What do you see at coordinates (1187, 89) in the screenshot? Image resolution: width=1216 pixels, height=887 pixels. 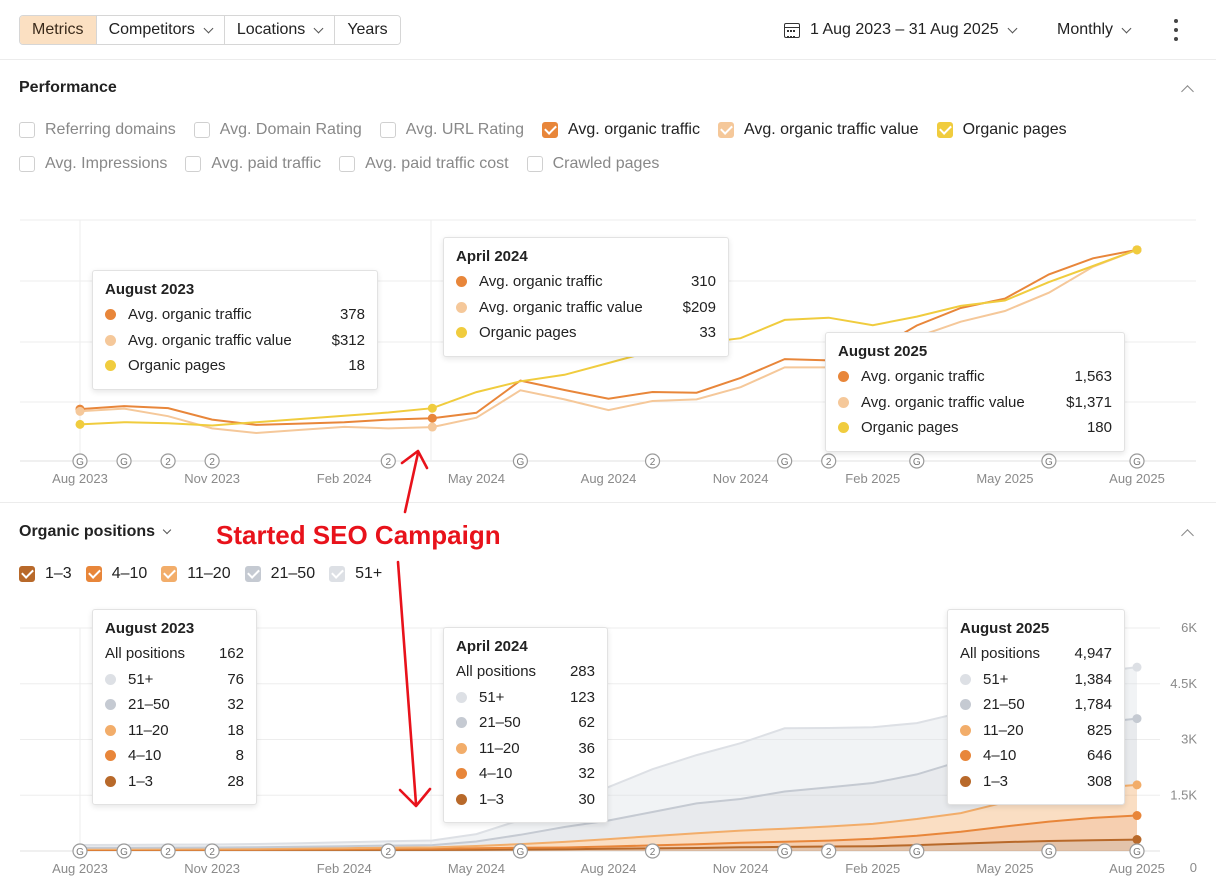 I see `collapse-performance-icon` at bounding box center [1187, 89].